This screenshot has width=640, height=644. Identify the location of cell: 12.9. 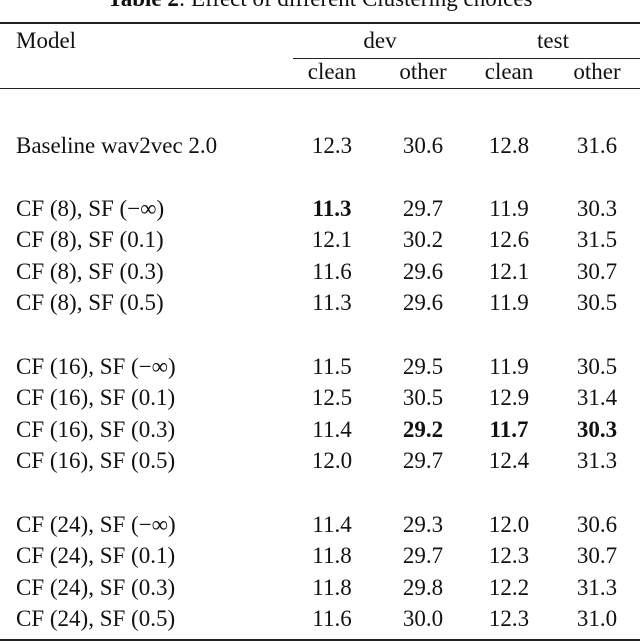
(509, 398).